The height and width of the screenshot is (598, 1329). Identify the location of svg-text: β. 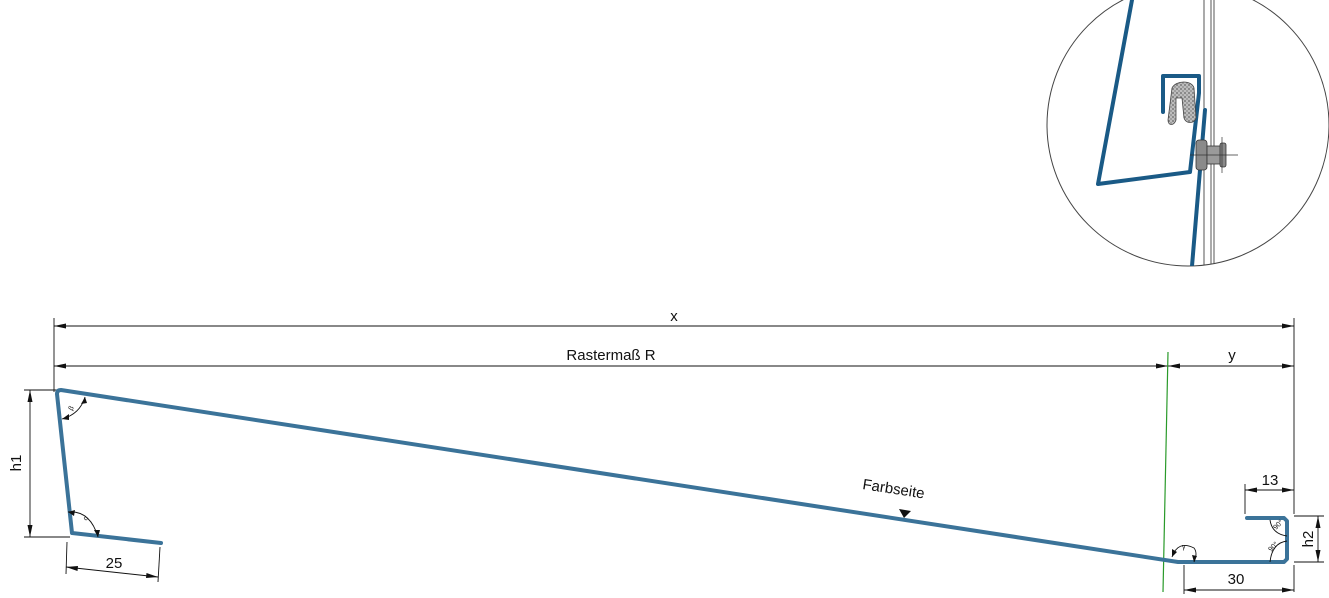
(72, 408).